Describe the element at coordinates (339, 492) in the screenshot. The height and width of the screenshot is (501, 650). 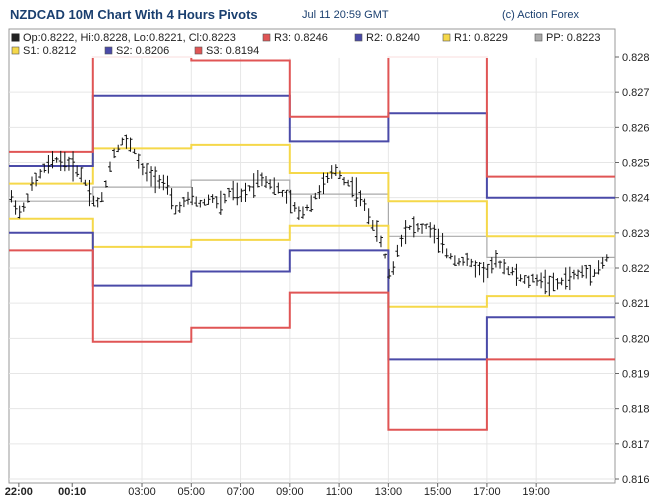
I see `x-tick-label: 11:00` at that location.